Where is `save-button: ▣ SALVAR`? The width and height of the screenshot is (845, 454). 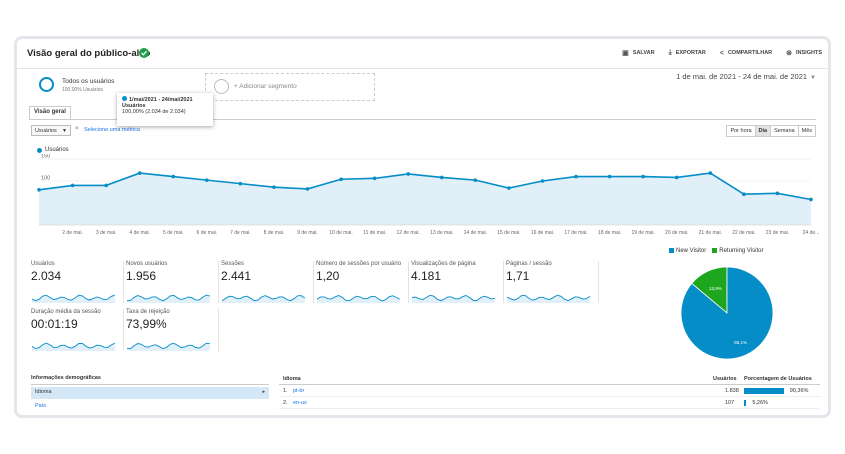 save-button: ▣ SALVAR is located at coordinates (638, 53).